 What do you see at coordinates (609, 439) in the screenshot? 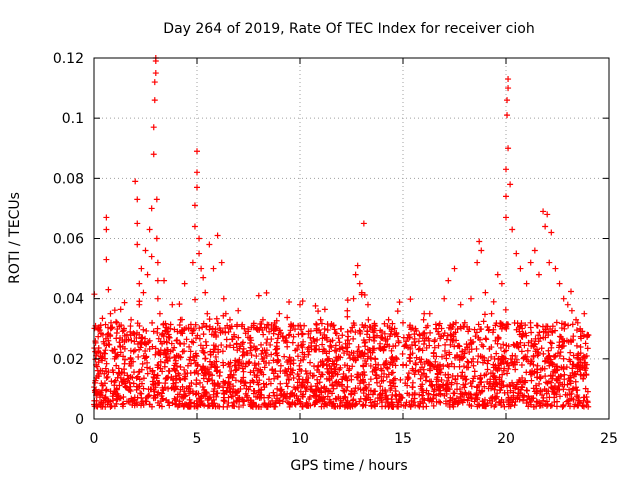
I see `x-tick-label: 25` at bounding box center [609, 439].